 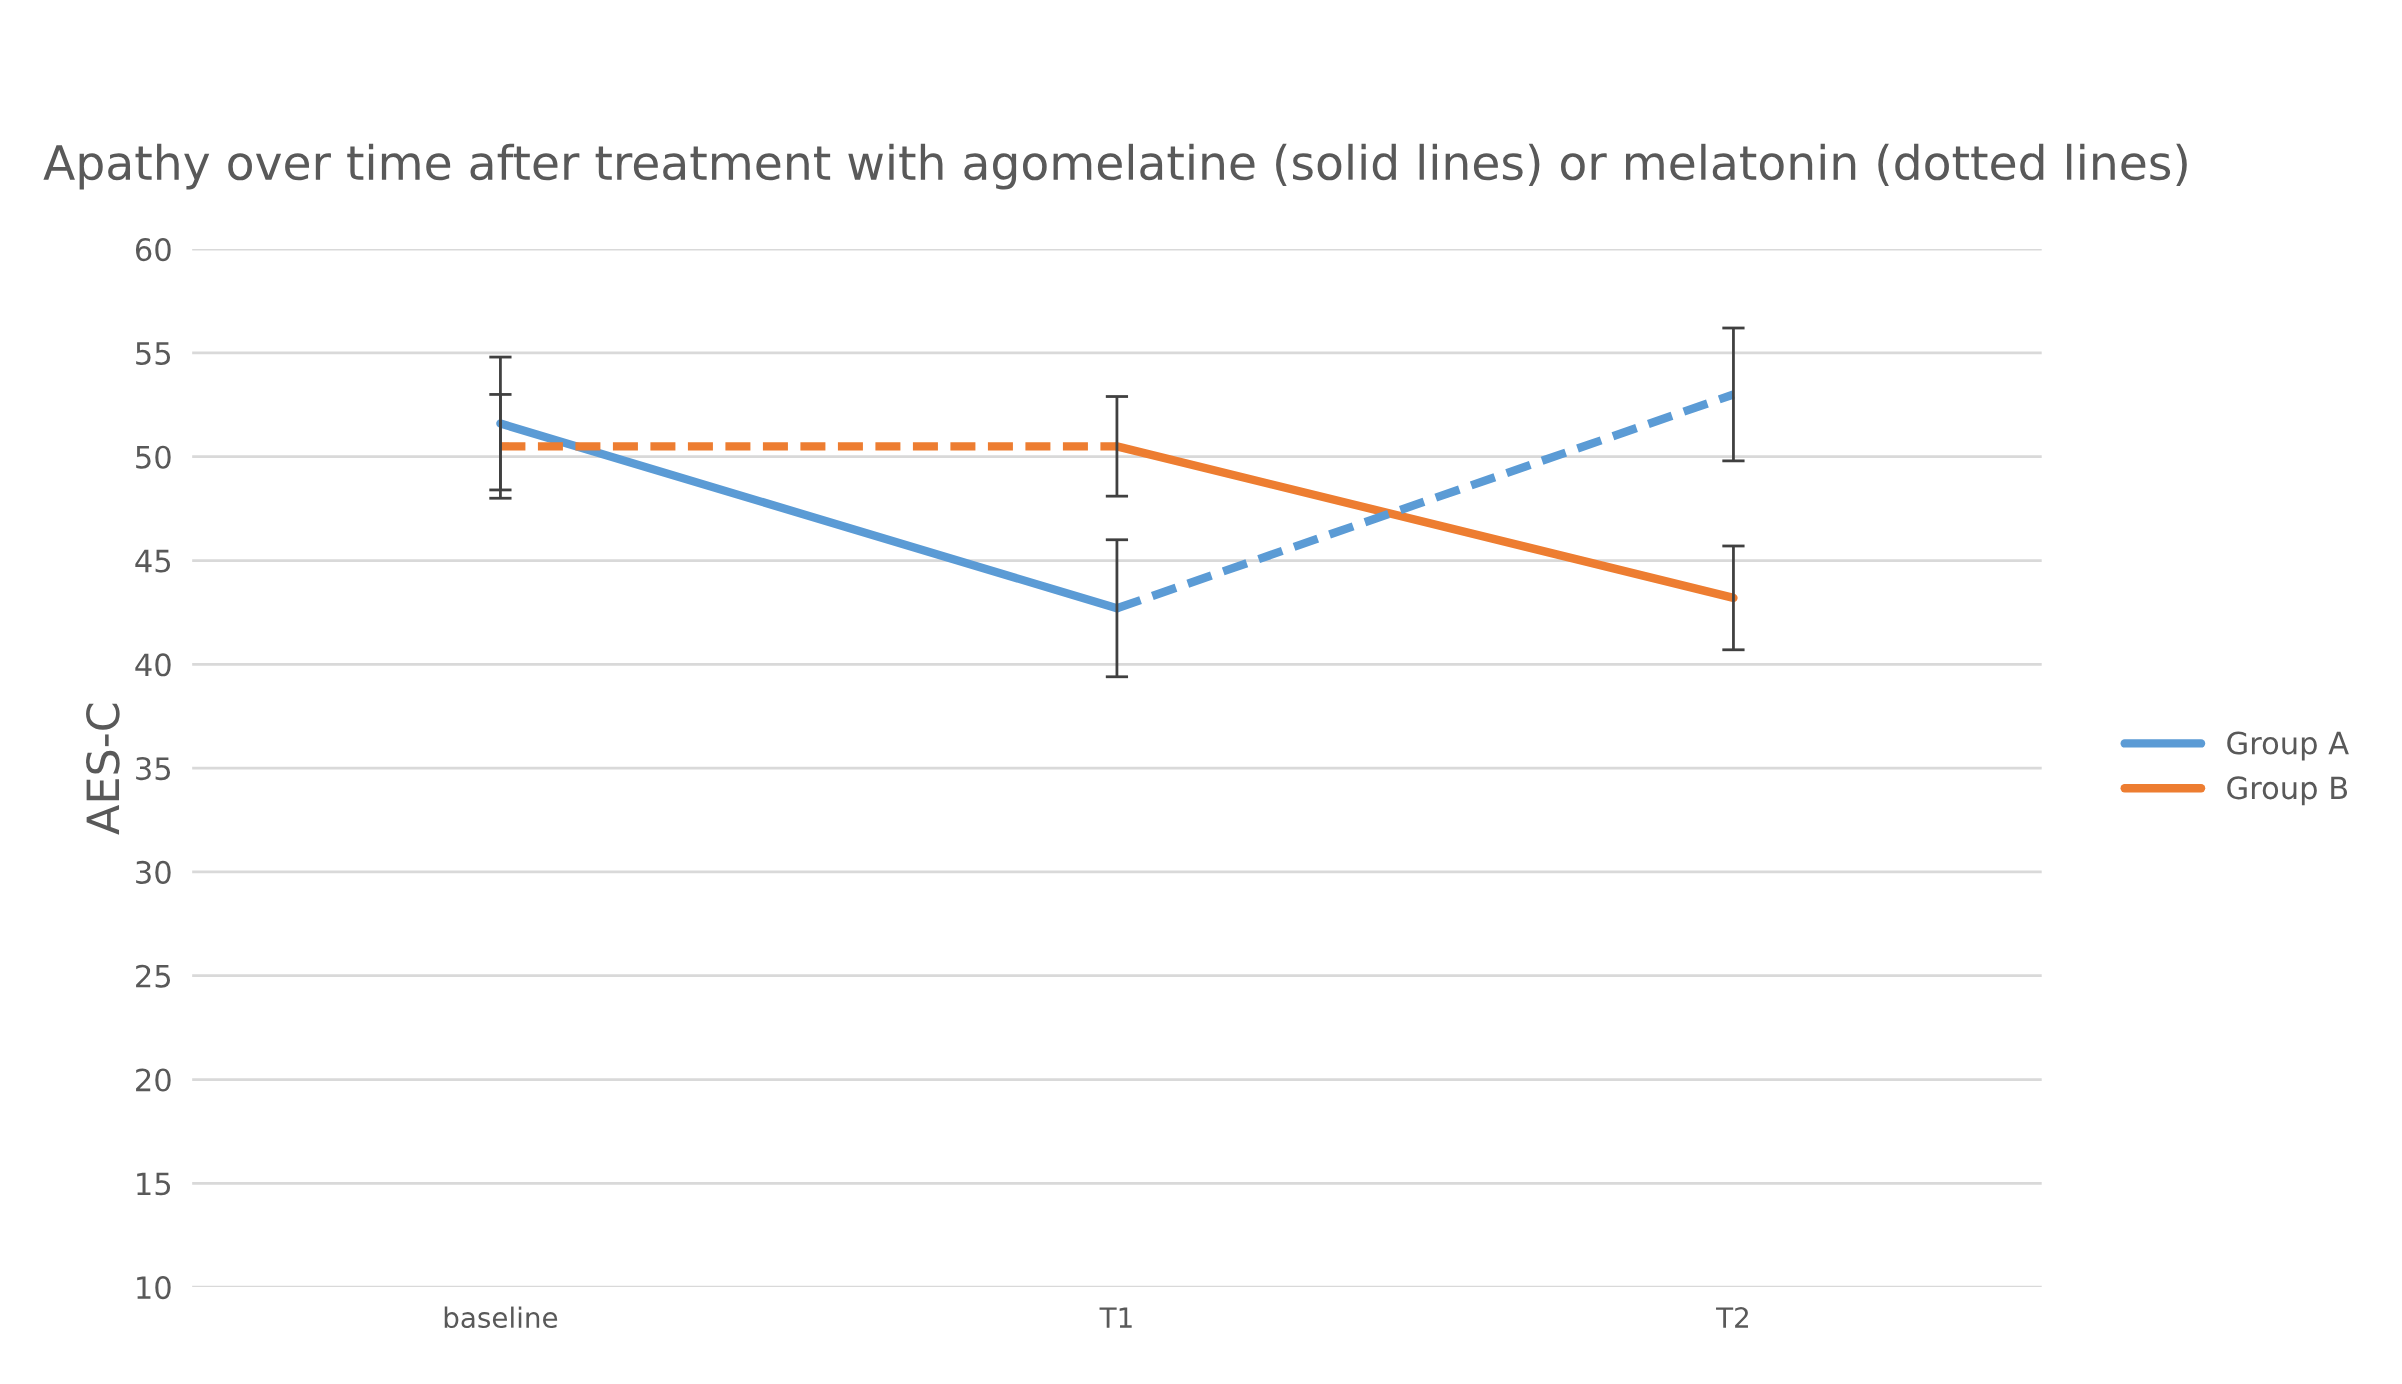 I want to click on y-tick-label: 55, so click(x=153, y=353).